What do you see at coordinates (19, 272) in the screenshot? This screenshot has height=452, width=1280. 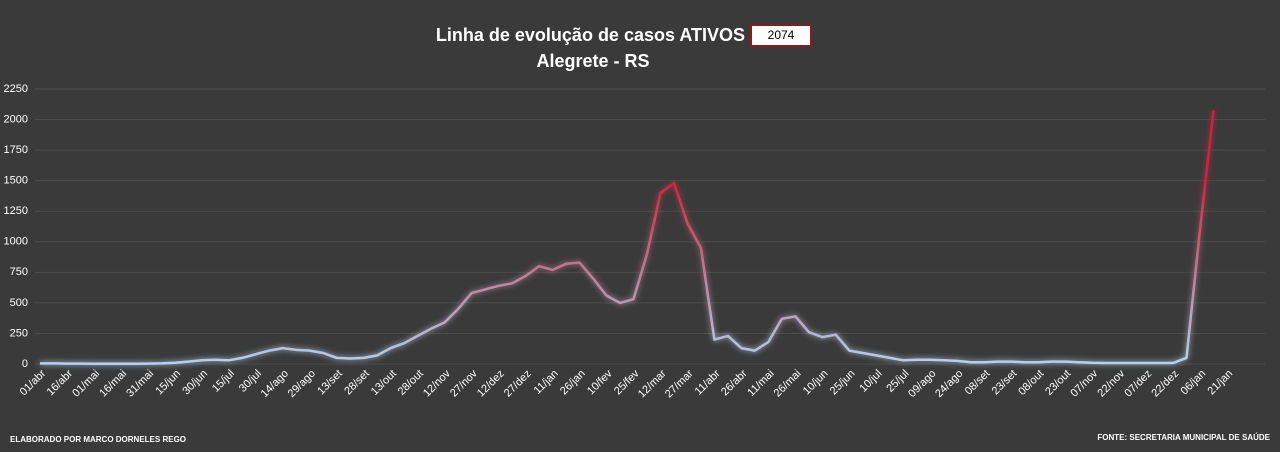 I see `y-tick-label: 750` at bounding box center [19, 272].